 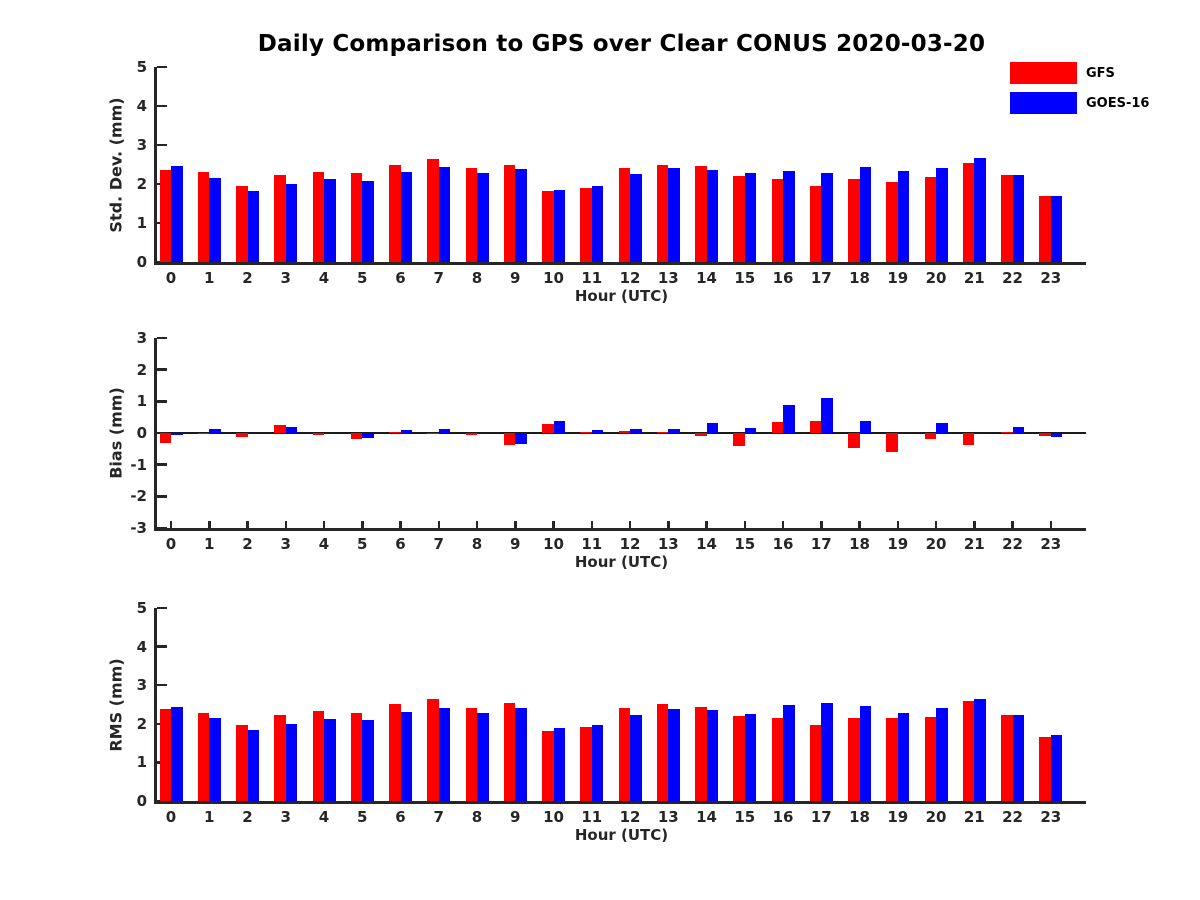 I want to click on x-axis-label-std-dev: Hour (UTC), so click(x=621, y=296).